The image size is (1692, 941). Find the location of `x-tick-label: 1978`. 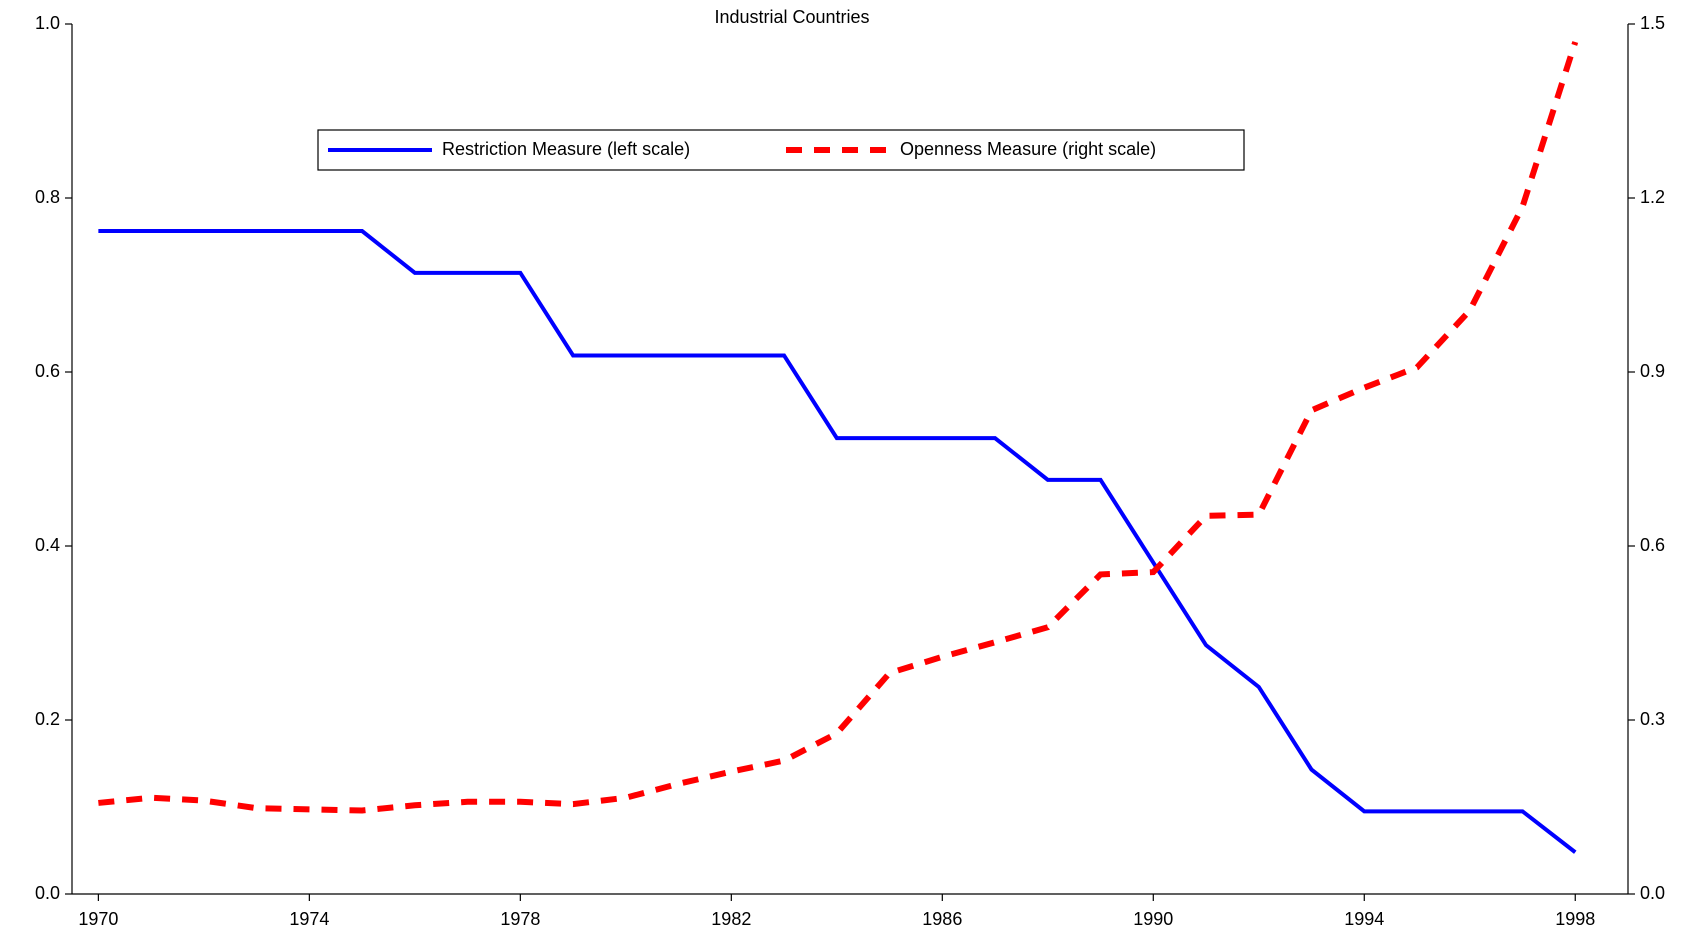

x-tick-label: 1978 is located at coordinates (520, 919).